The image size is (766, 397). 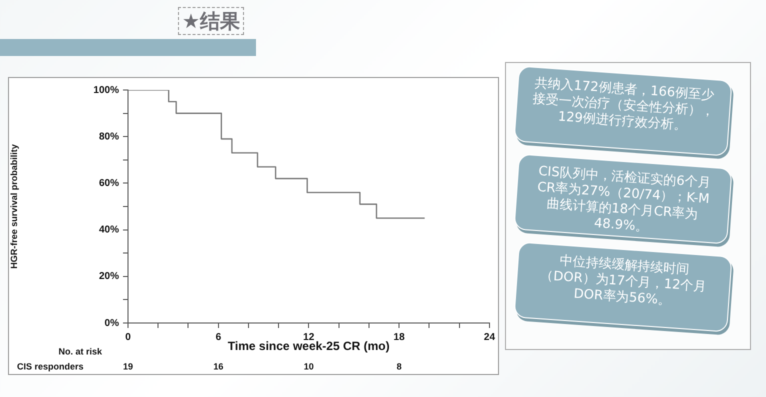 I want to click on chart-title: ★结果, so click(x=211, y=21).